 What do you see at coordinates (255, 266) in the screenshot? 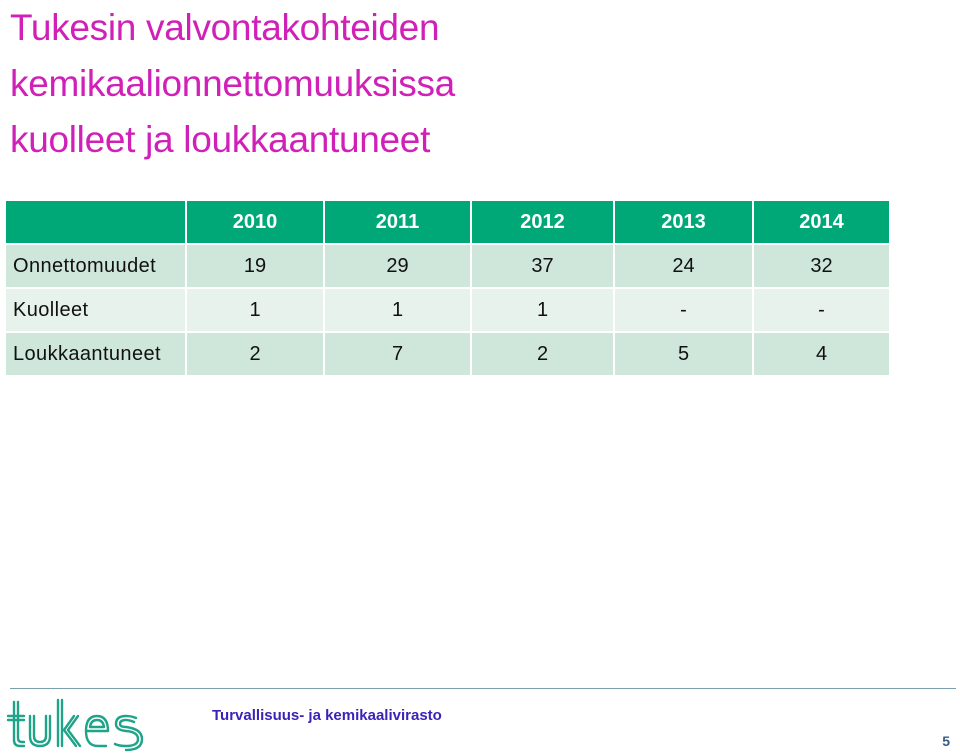
I see `table-cell: 19` at bounding box center [255, 266].